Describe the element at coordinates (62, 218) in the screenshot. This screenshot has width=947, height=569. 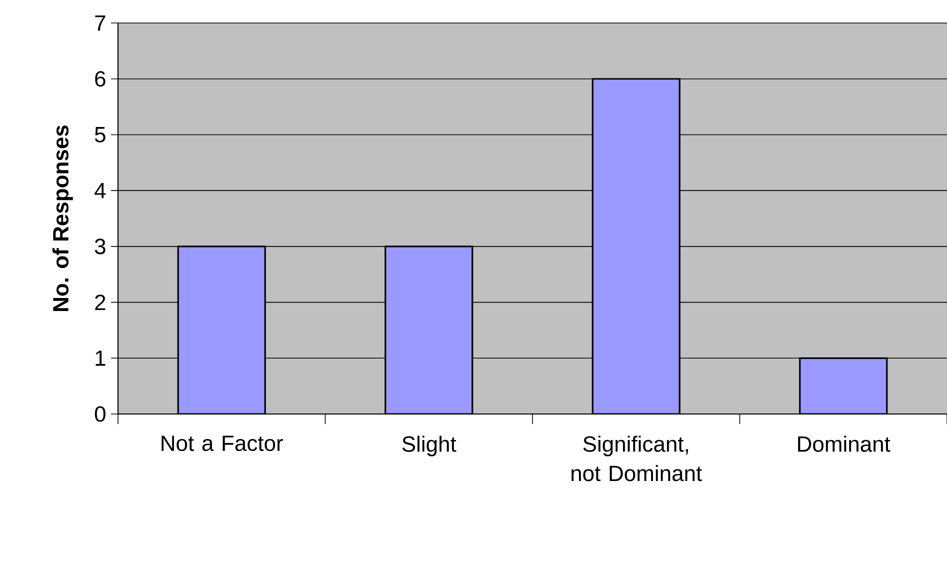
I see `y-axis-title: No. of Responses` at that location.